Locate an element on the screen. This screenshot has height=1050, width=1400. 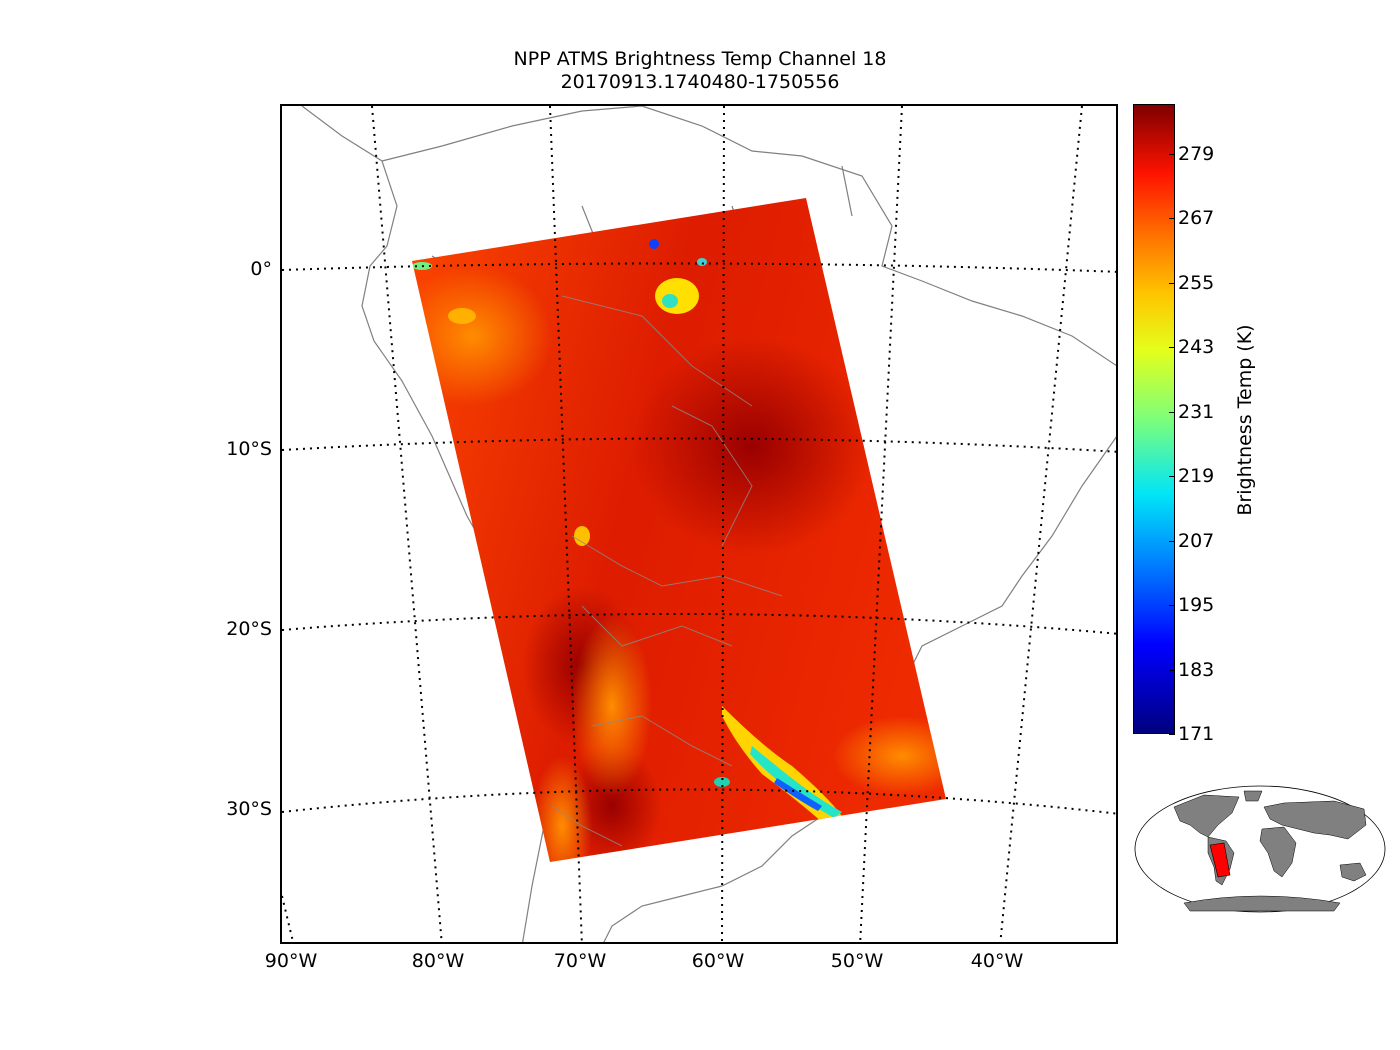
lon-label-50w: 50°W is located at coordinates (857, 961).